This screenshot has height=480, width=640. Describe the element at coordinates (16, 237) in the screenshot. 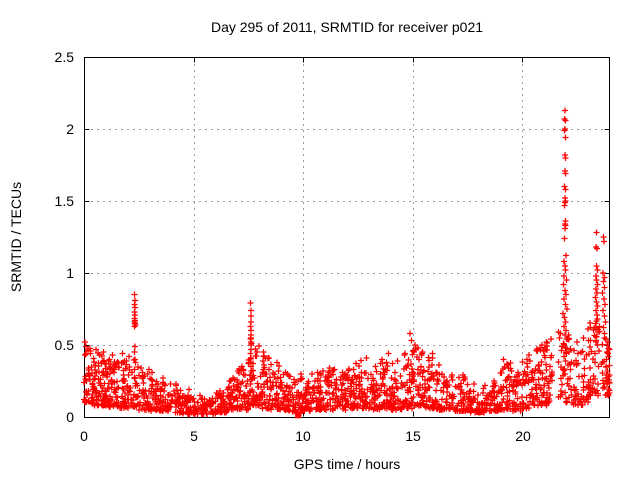

I see `y-axis-label-text: SRMTID / TECUs` at that location.